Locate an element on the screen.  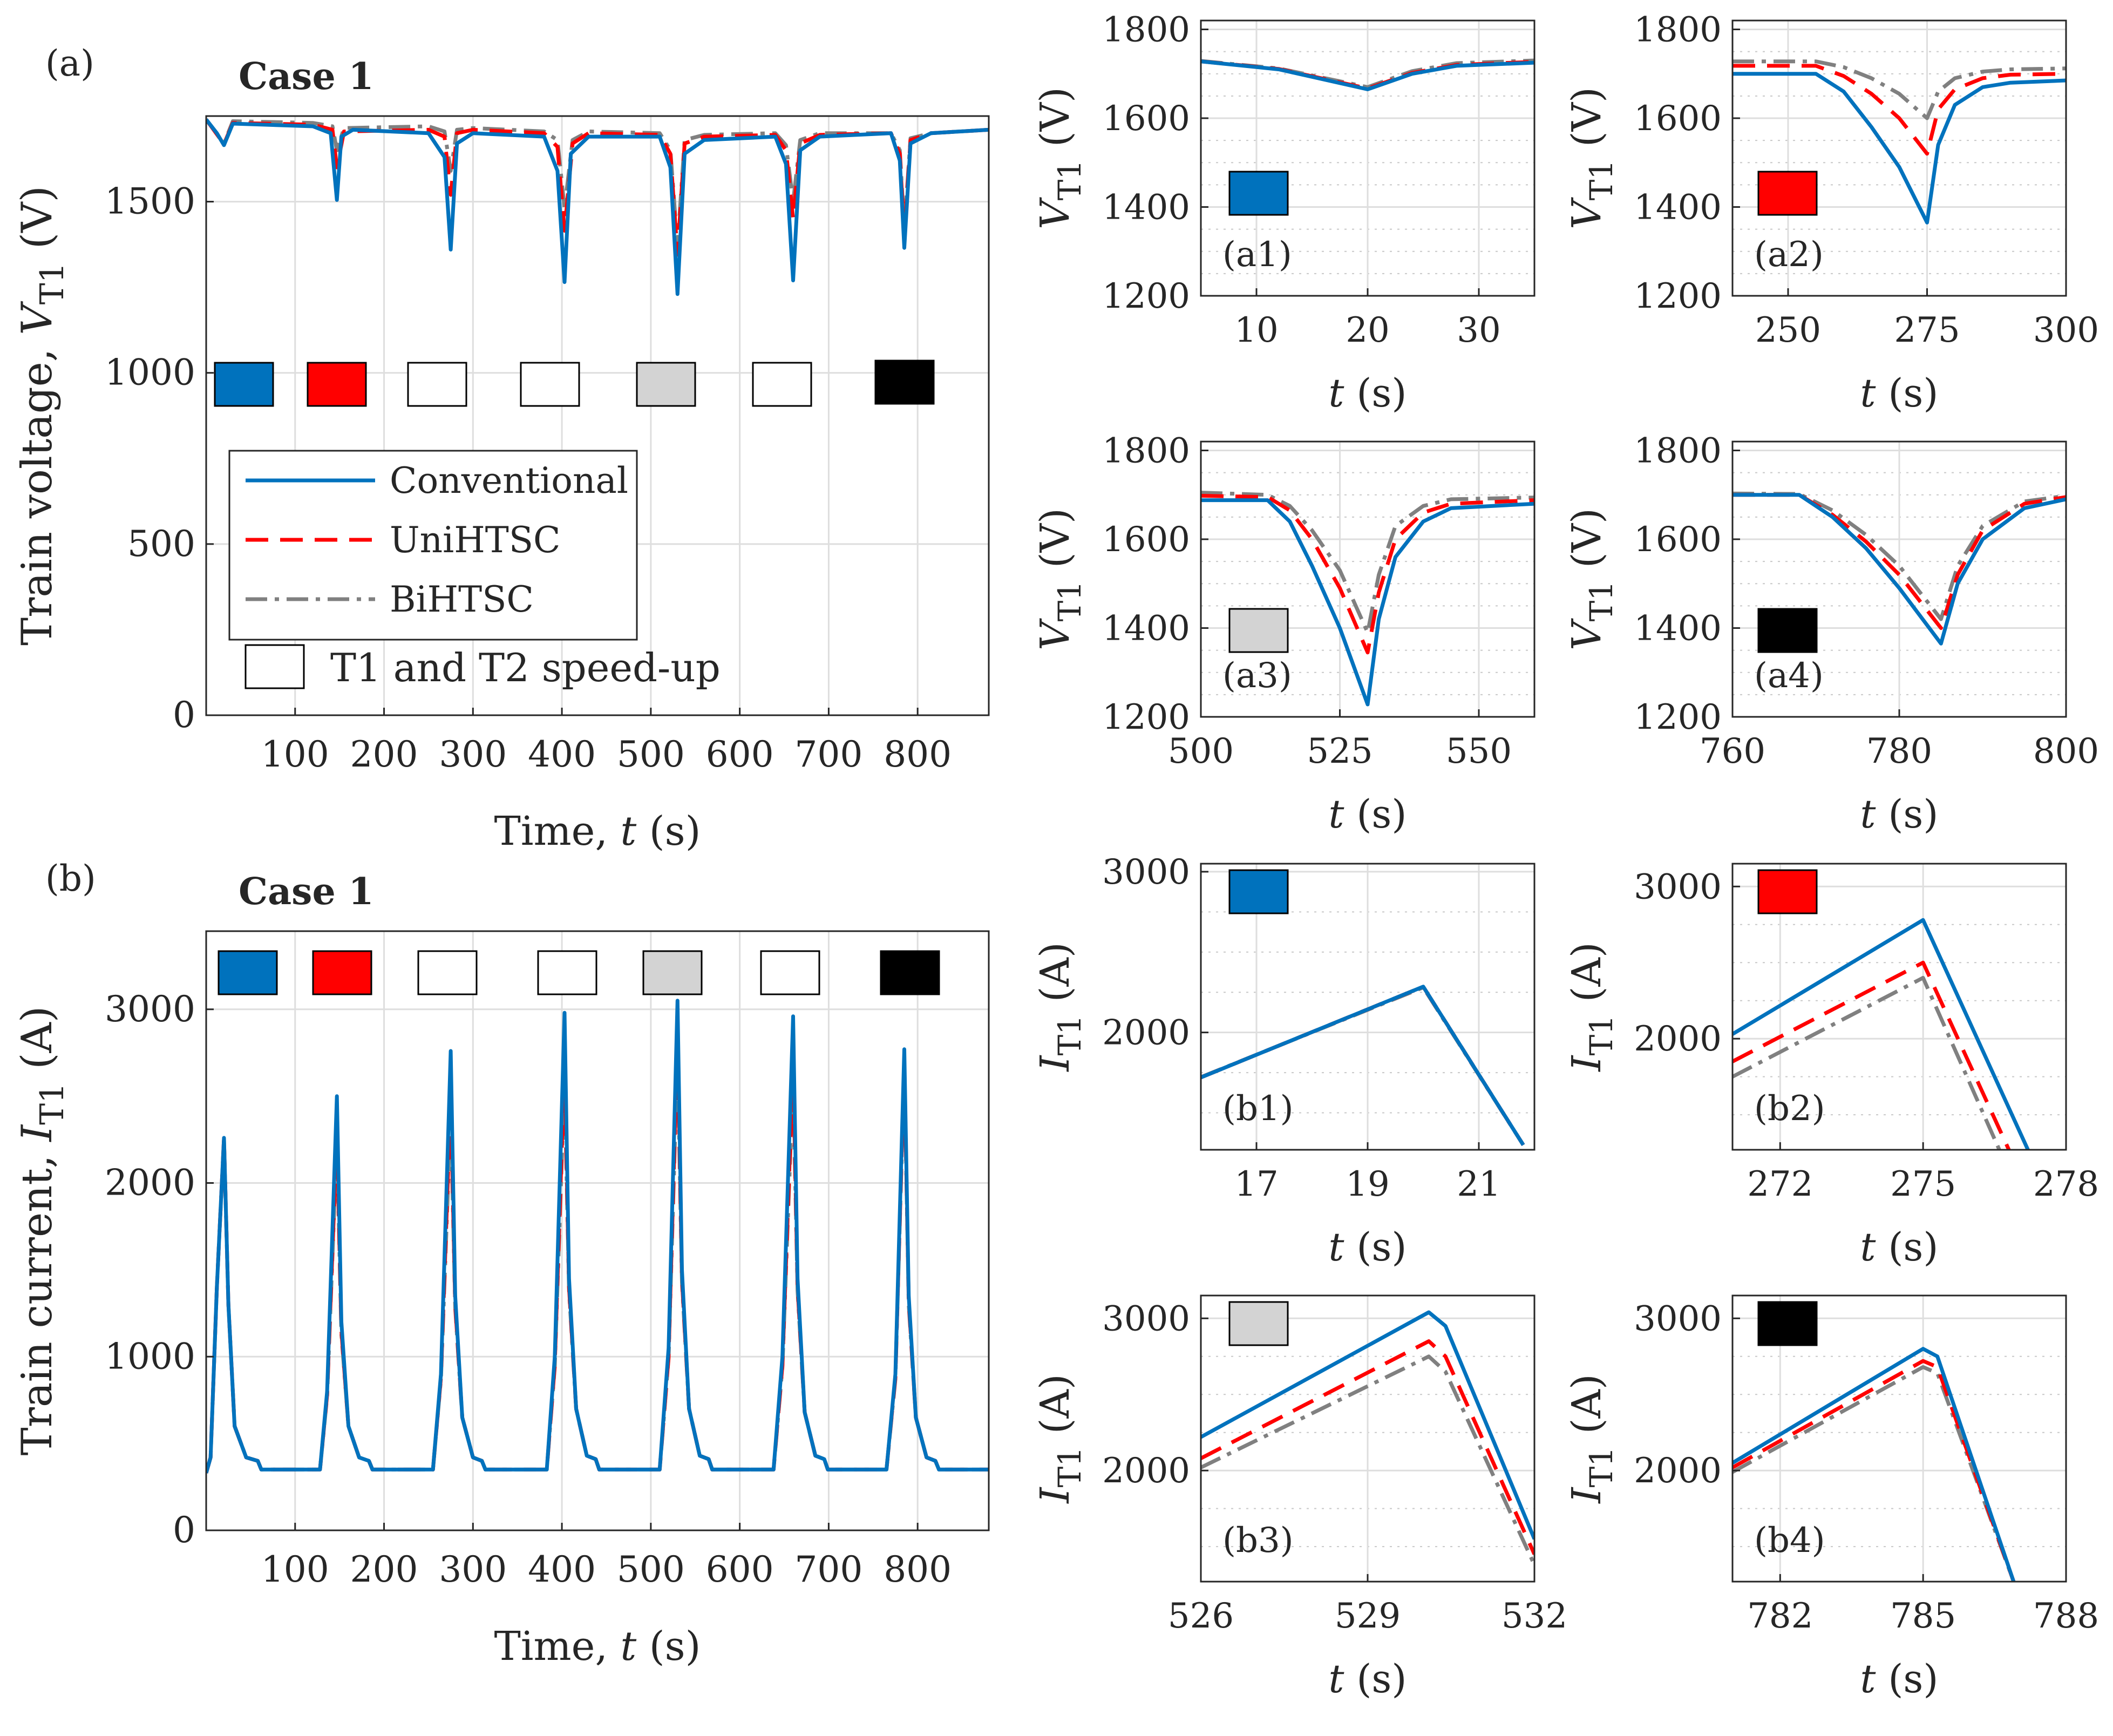
y-axis-label: IT1 (A) is located at coordinates (1060, 1007).